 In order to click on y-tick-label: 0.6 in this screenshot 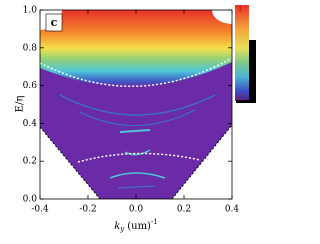, I will do `click(30, 86)`.